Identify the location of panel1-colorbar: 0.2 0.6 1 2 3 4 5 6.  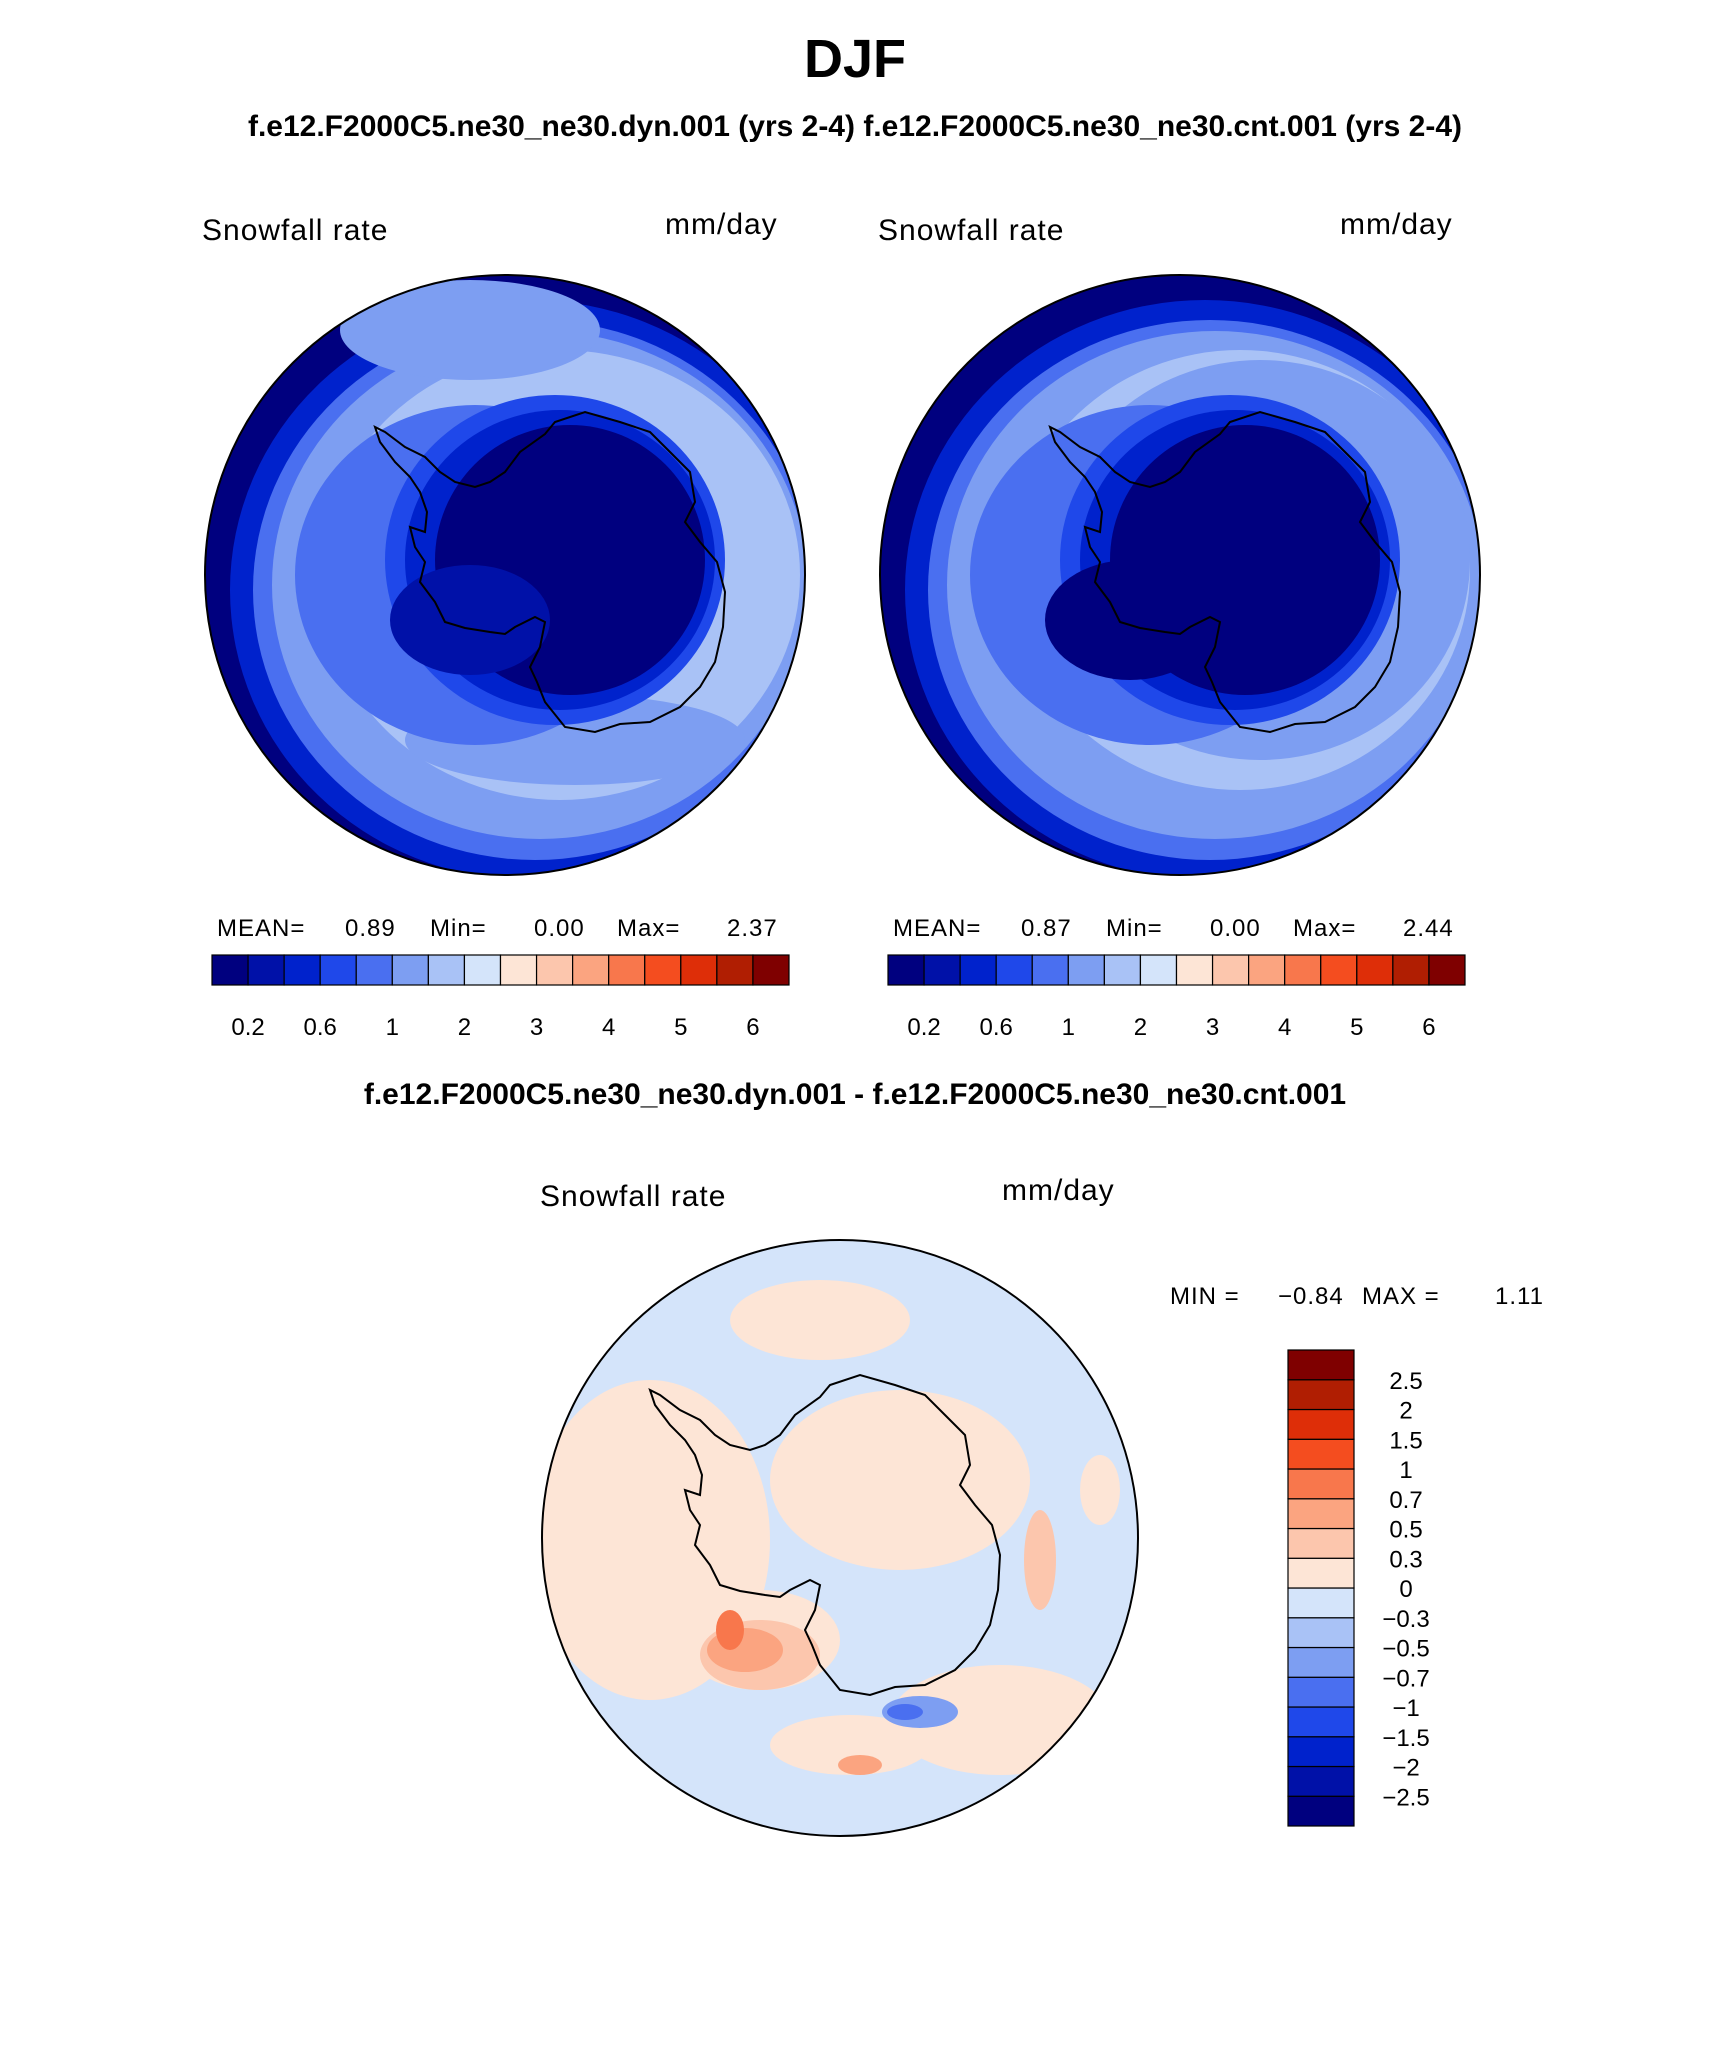
(500, 997).